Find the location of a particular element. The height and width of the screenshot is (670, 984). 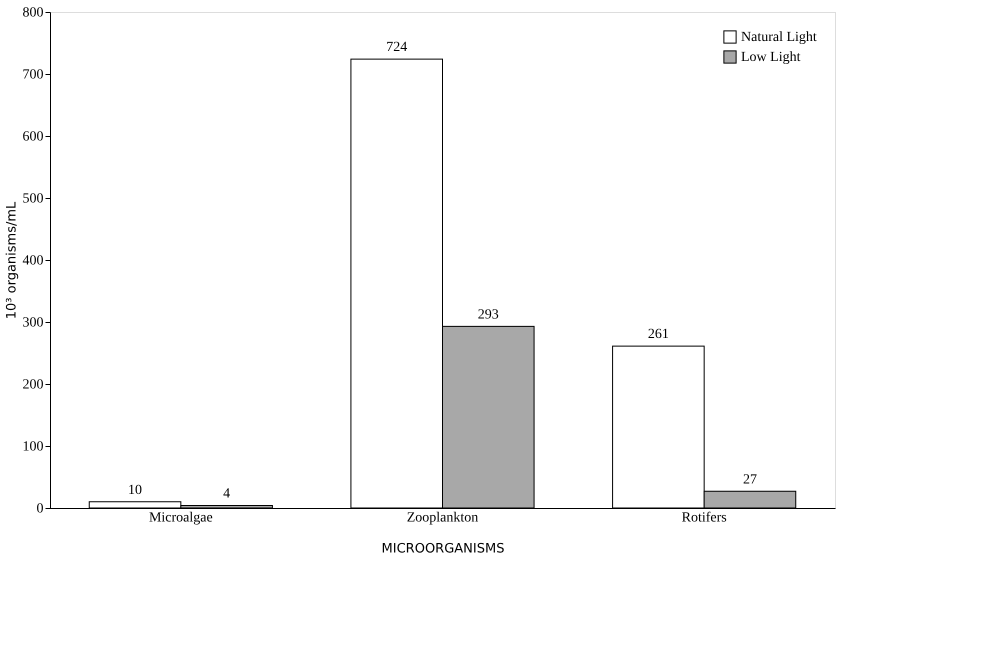

y-tick-label: 600 is located at coordinates (33, 137).